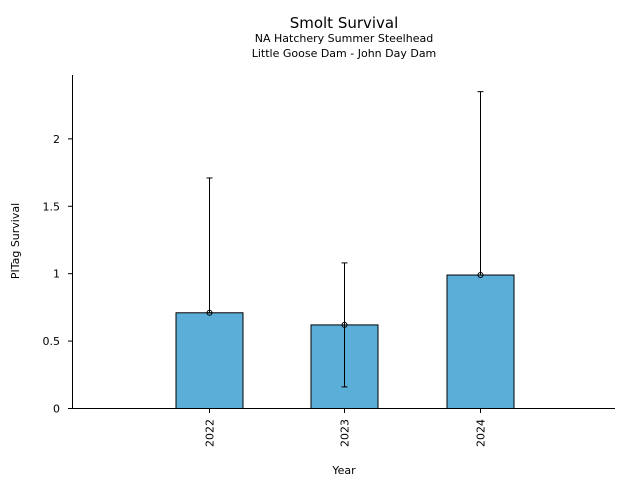 This screenshot has width=640, height=480. Describe the element at coordinates (56, 409) in the screenshot. I see `y-tick-label: 0` at that location.